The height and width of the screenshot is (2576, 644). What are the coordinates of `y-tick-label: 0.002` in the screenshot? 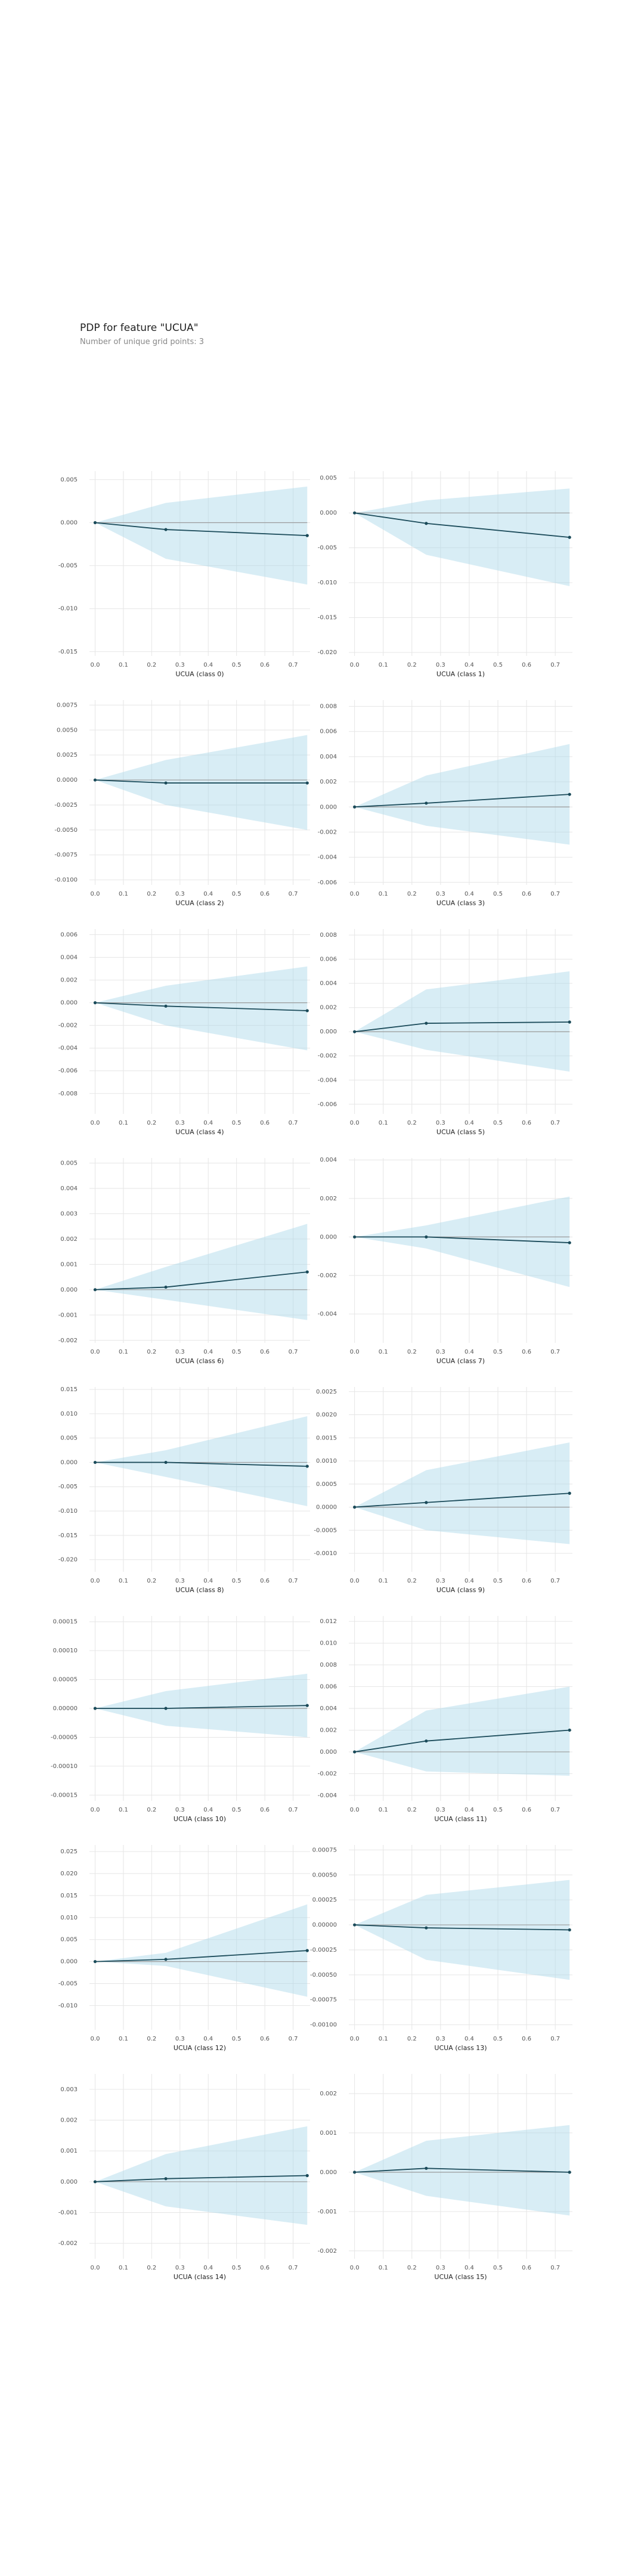 It's located at (69, 980).